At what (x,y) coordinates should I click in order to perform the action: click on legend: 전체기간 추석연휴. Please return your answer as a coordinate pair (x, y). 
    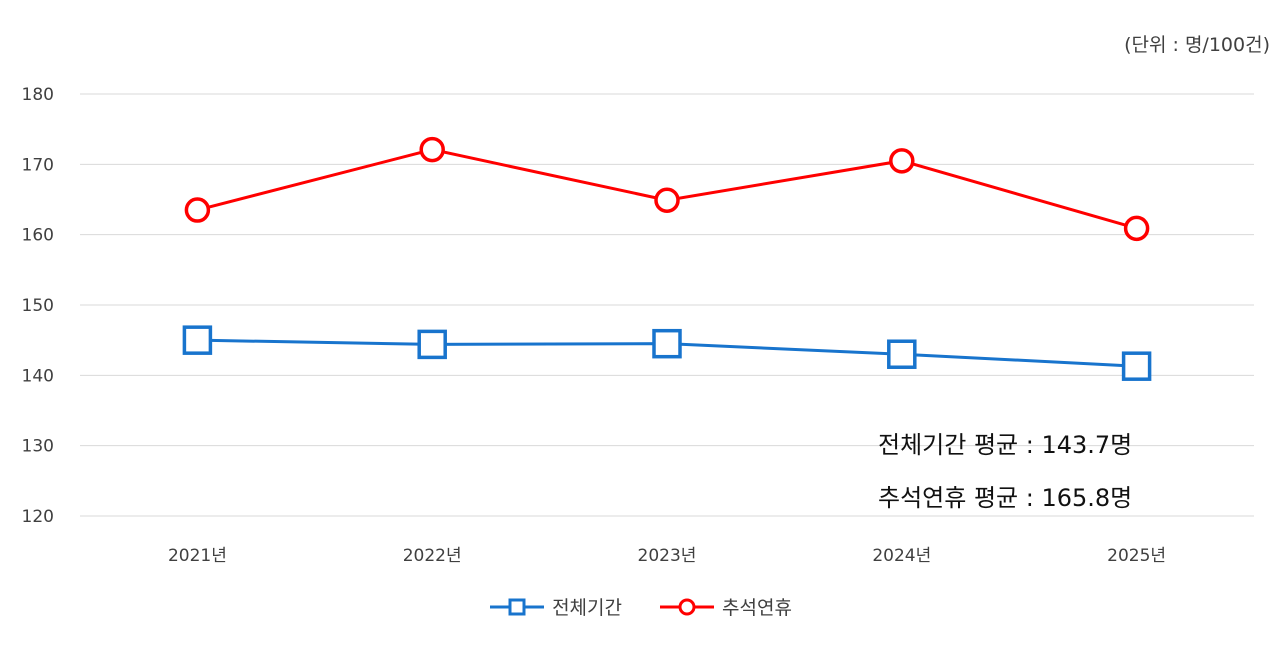
    Looking at the image, I should click on (640, 606).